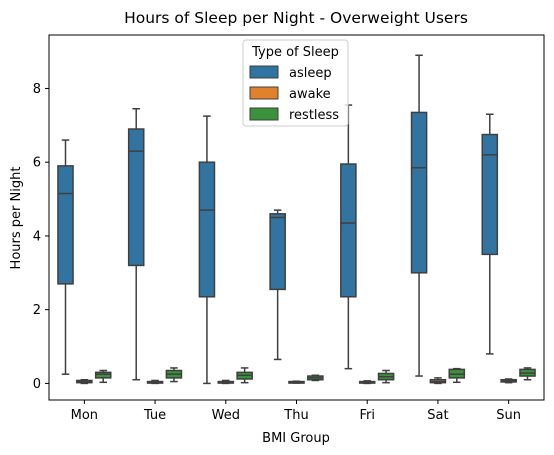 This screenshot has width=554, height=455. I want to click on box-restless-tue, so click(174, 375).